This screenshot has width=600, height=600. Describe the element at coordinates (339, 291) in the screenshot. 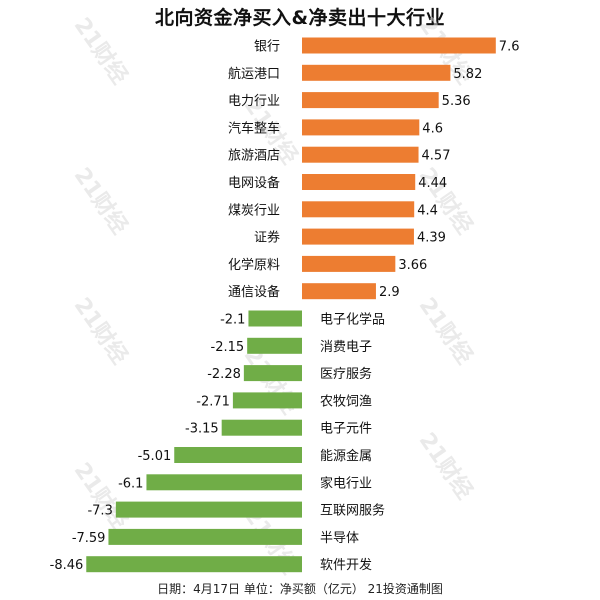

I see `bar-通信设备` at that location.